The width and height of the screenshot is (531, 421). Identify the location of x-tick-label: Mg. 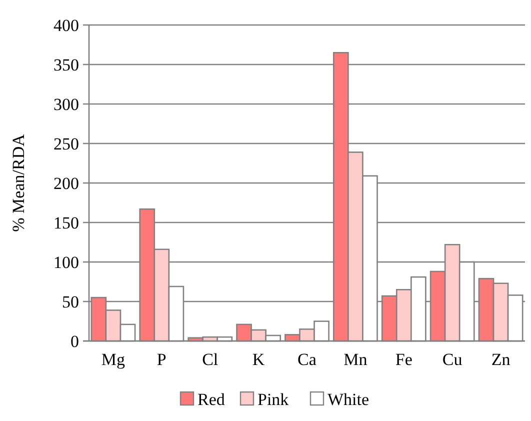
(113, 359).